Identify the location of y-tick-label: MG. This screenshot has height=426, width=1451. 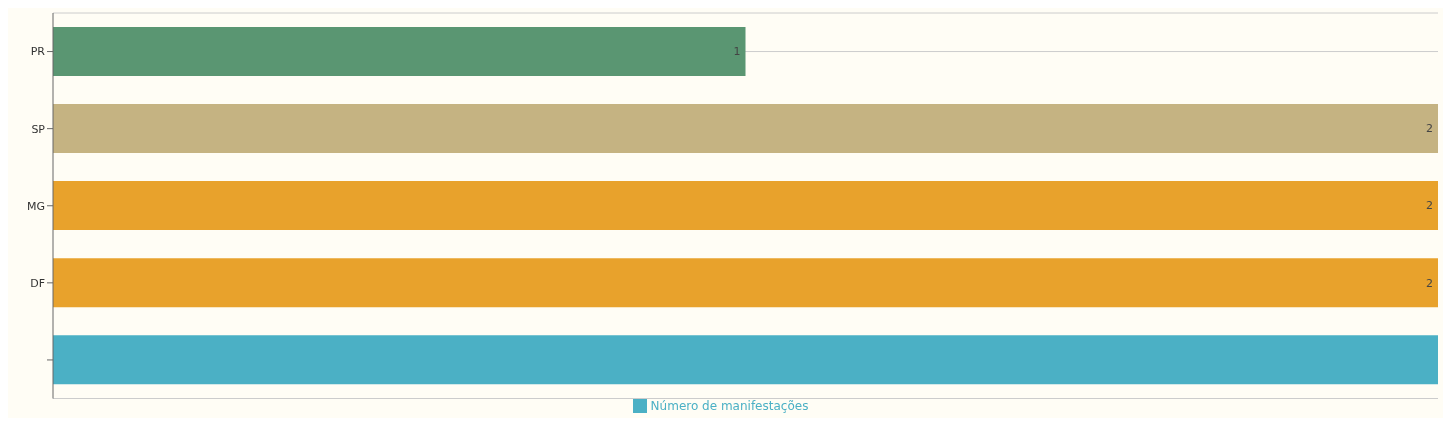
(35, 206).